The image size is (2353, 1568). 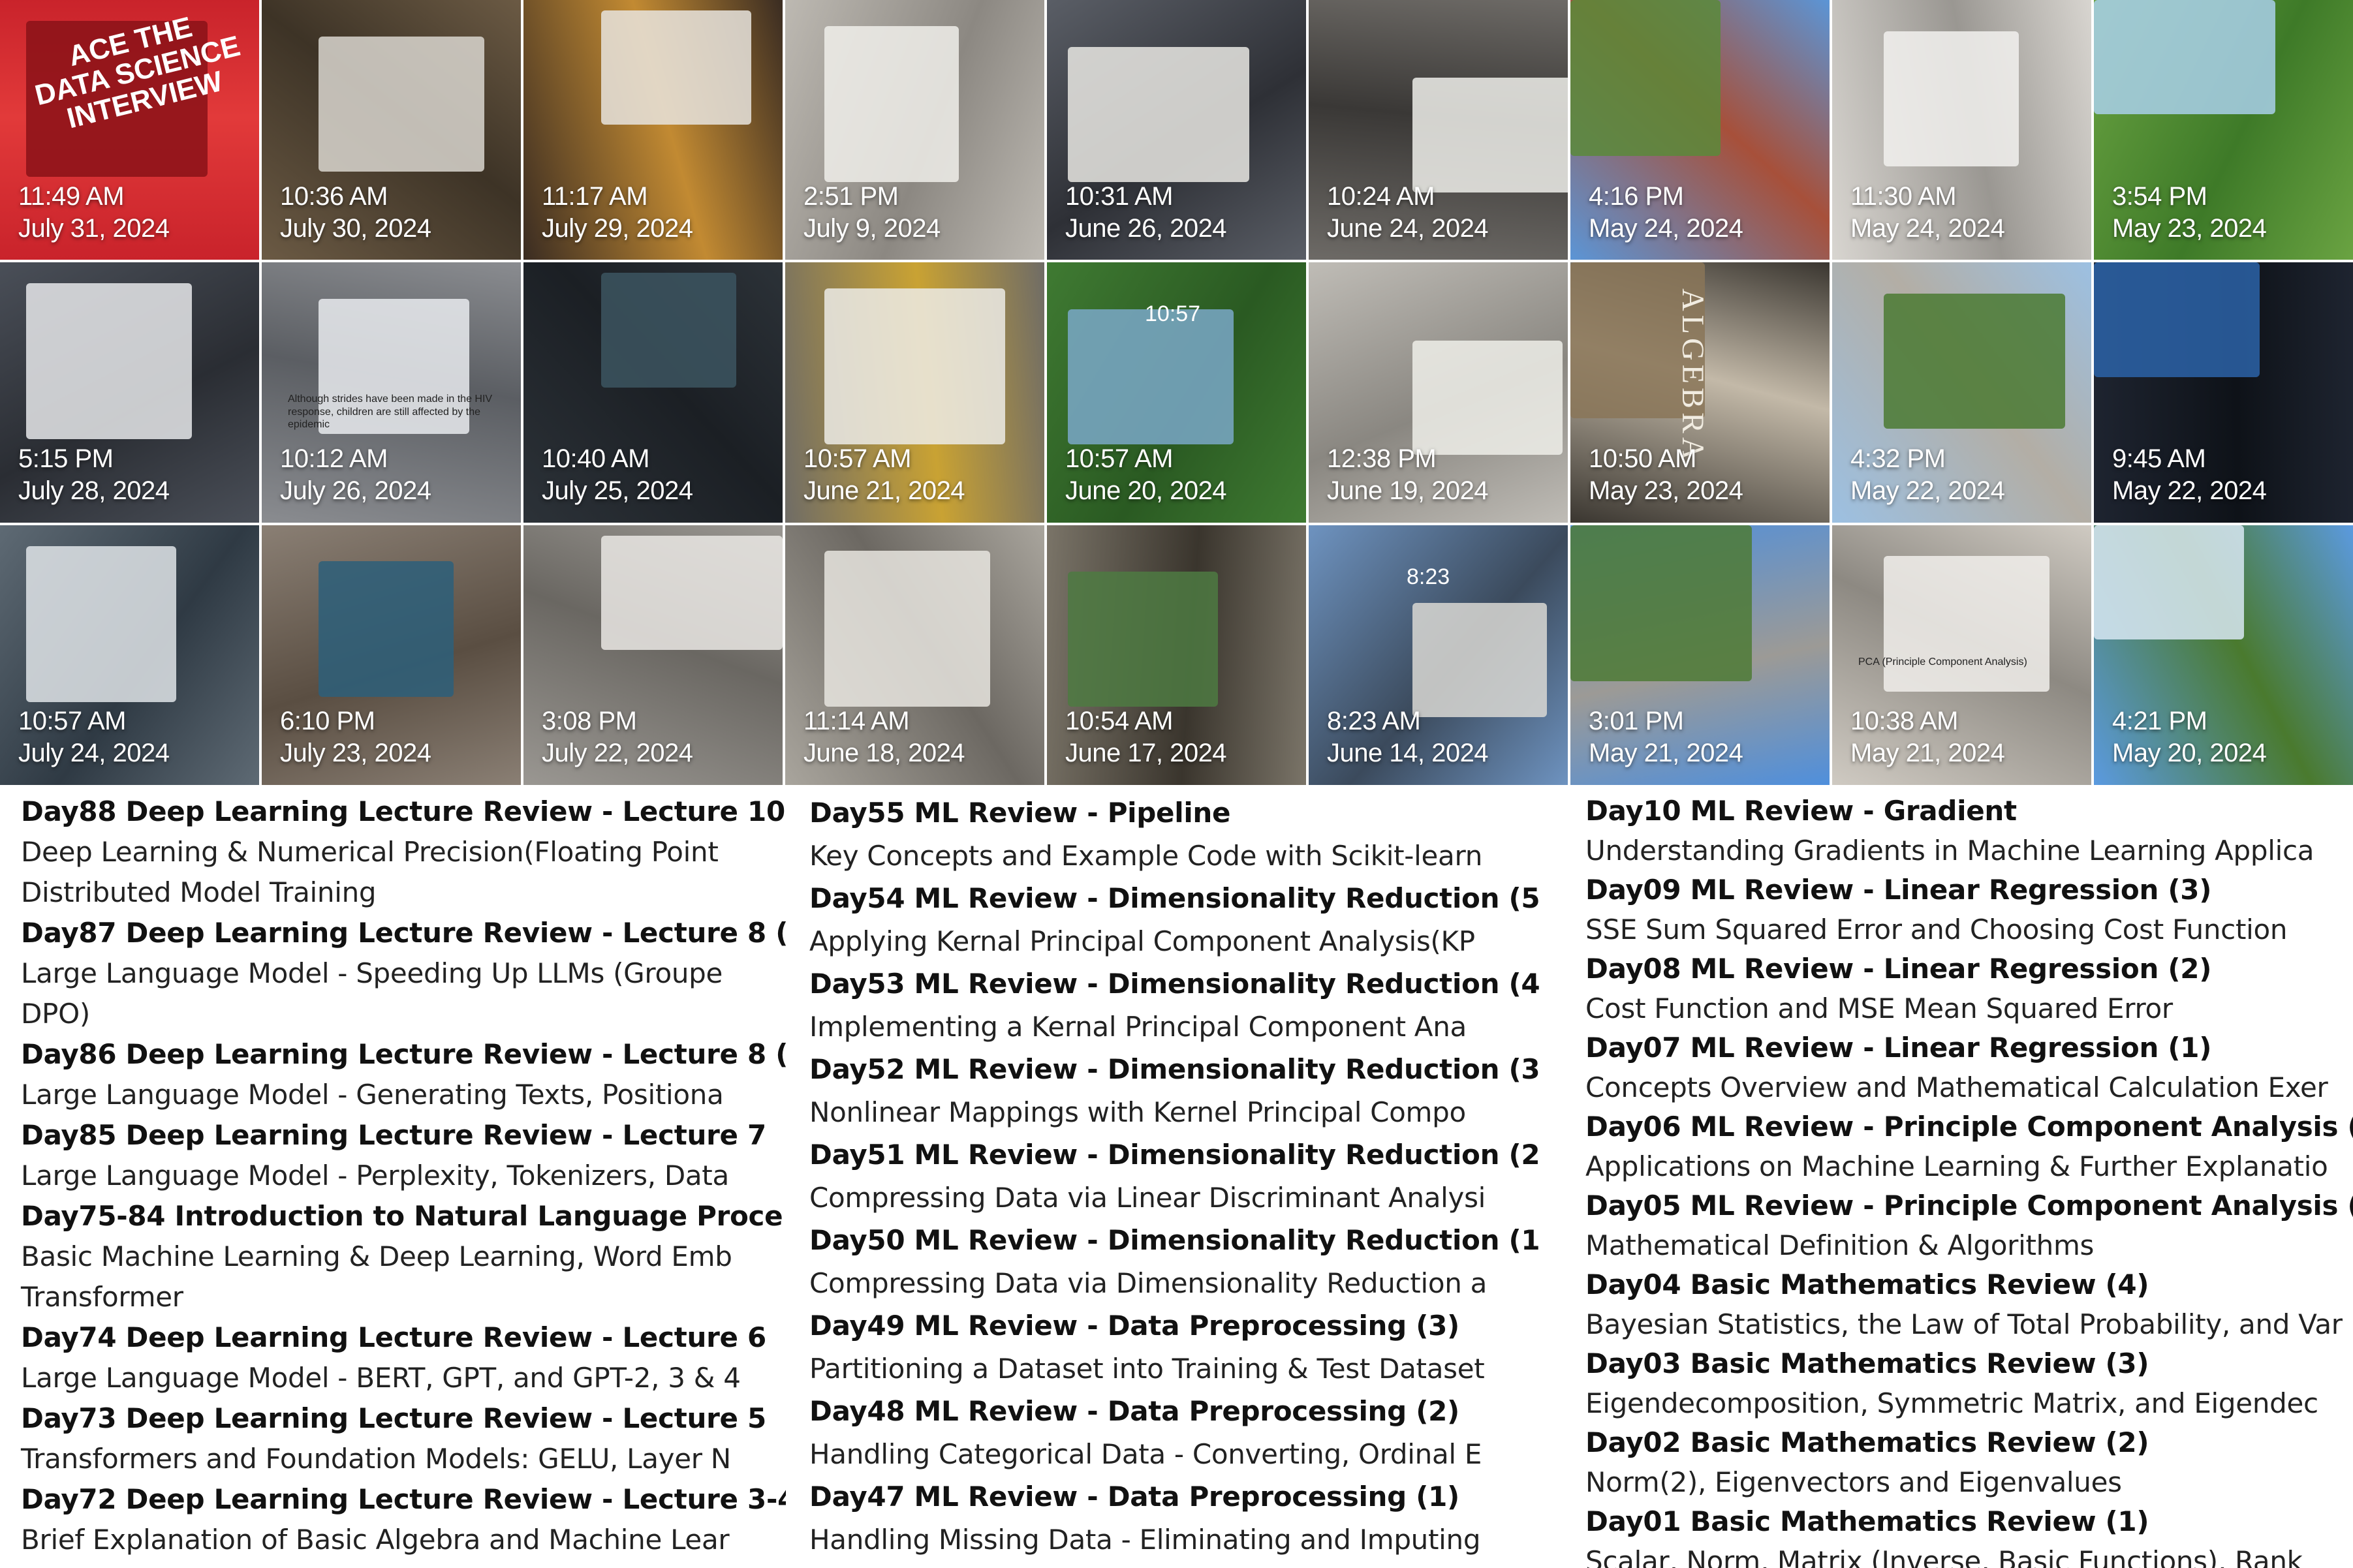 What do you see at coordinates (1898, 1048) in the screenshot?
I see `study-entry-title: Day07 ML Review - Linear Regression (1)` at bounding box center [1898, 1048].